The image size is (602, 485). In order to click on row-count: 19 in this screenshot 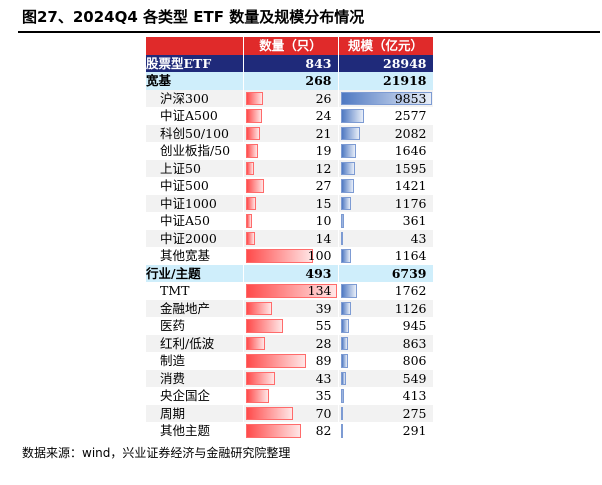, I will do `click(323, 151)`.